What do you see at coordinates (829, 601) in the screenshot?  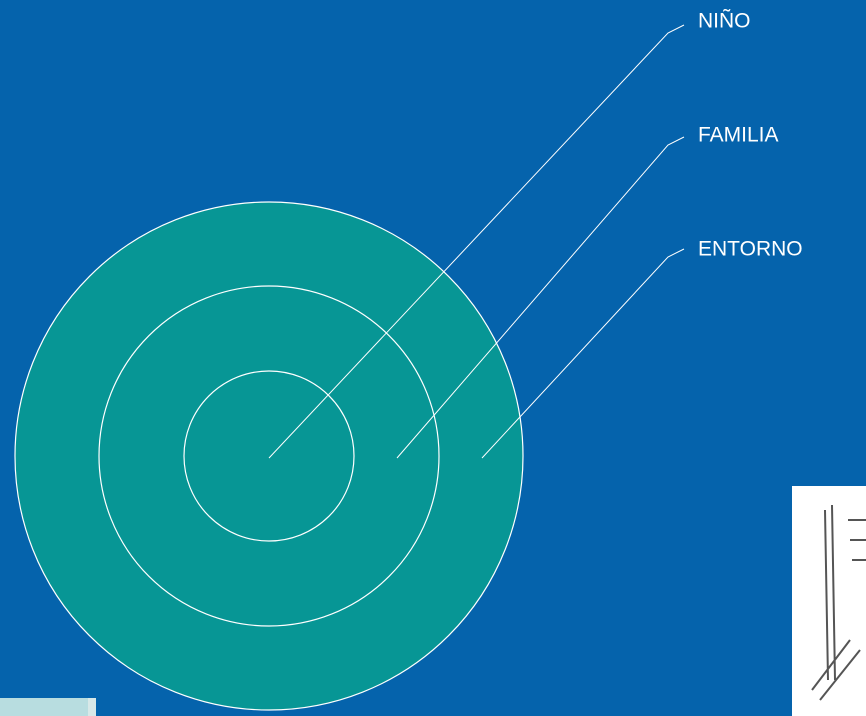 I see `sketch-image` at bounding box center [829, 601].